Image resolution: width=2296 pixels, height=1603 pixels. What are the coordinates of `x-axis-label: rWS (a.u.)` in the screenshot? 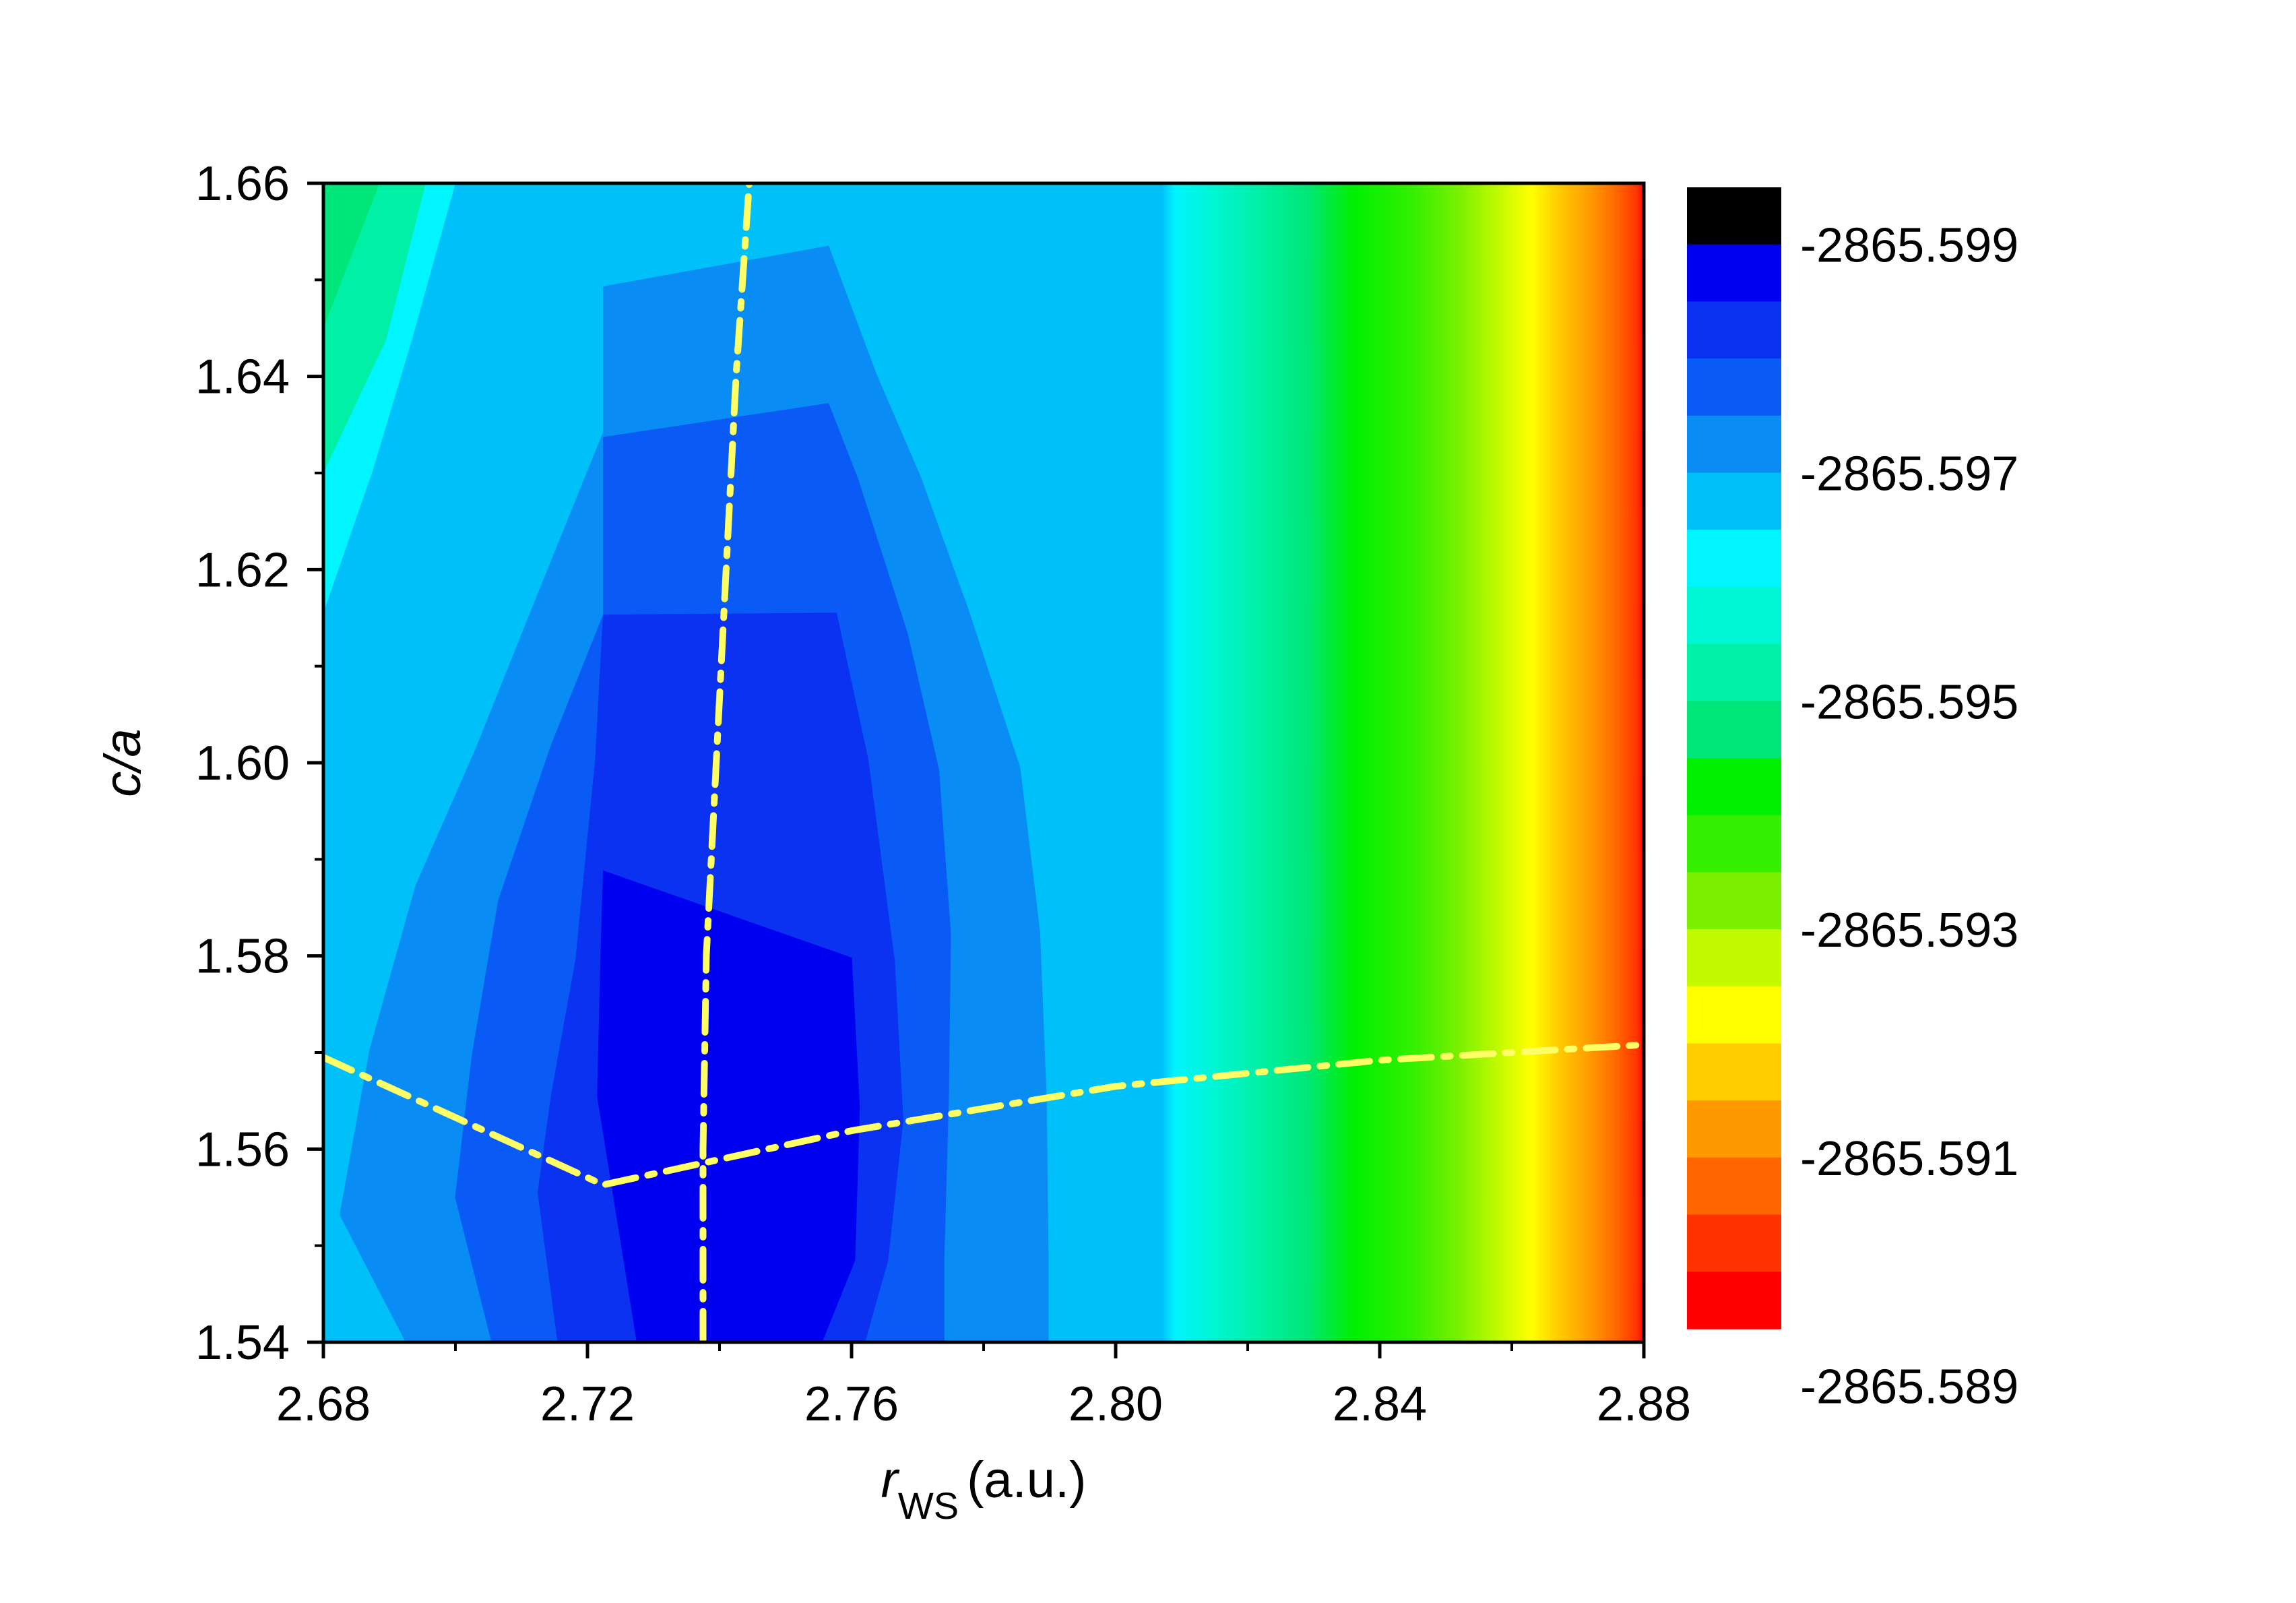 It's located at (984, 1489).